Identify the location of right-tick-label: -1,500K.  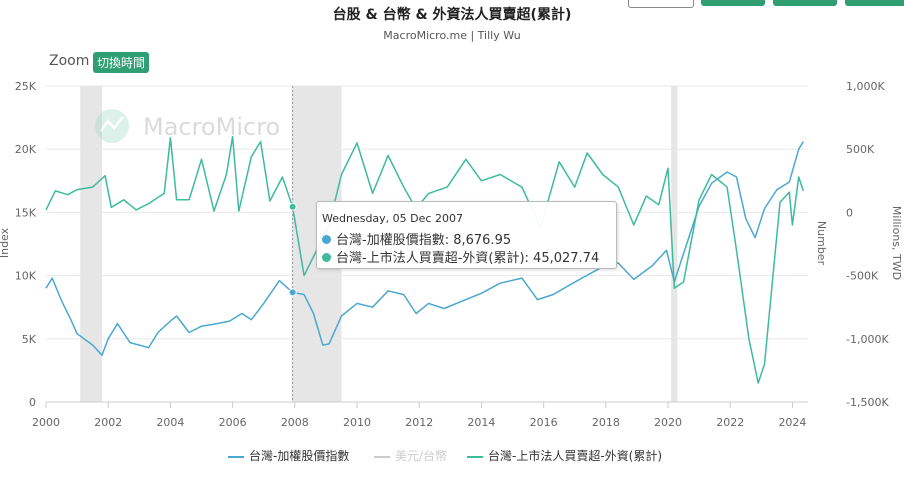
(867, 402).